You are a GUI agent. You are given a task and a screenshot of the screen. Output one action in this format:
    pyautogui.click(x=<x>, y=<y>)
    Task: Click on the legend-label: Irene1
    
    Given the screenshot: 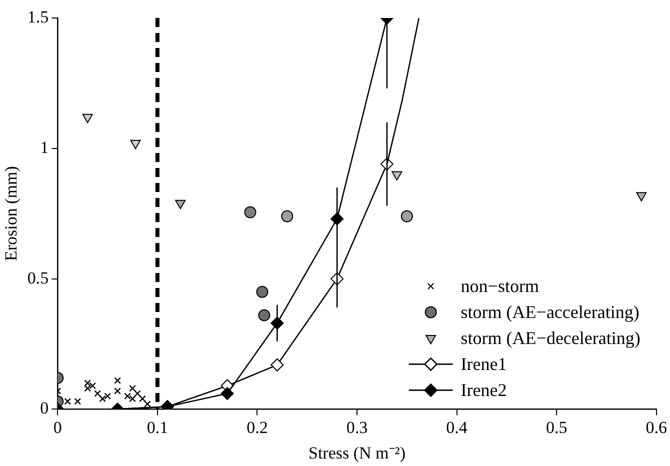 What is the action you would take?
    pyautogui.click(x=483, y=364)
    